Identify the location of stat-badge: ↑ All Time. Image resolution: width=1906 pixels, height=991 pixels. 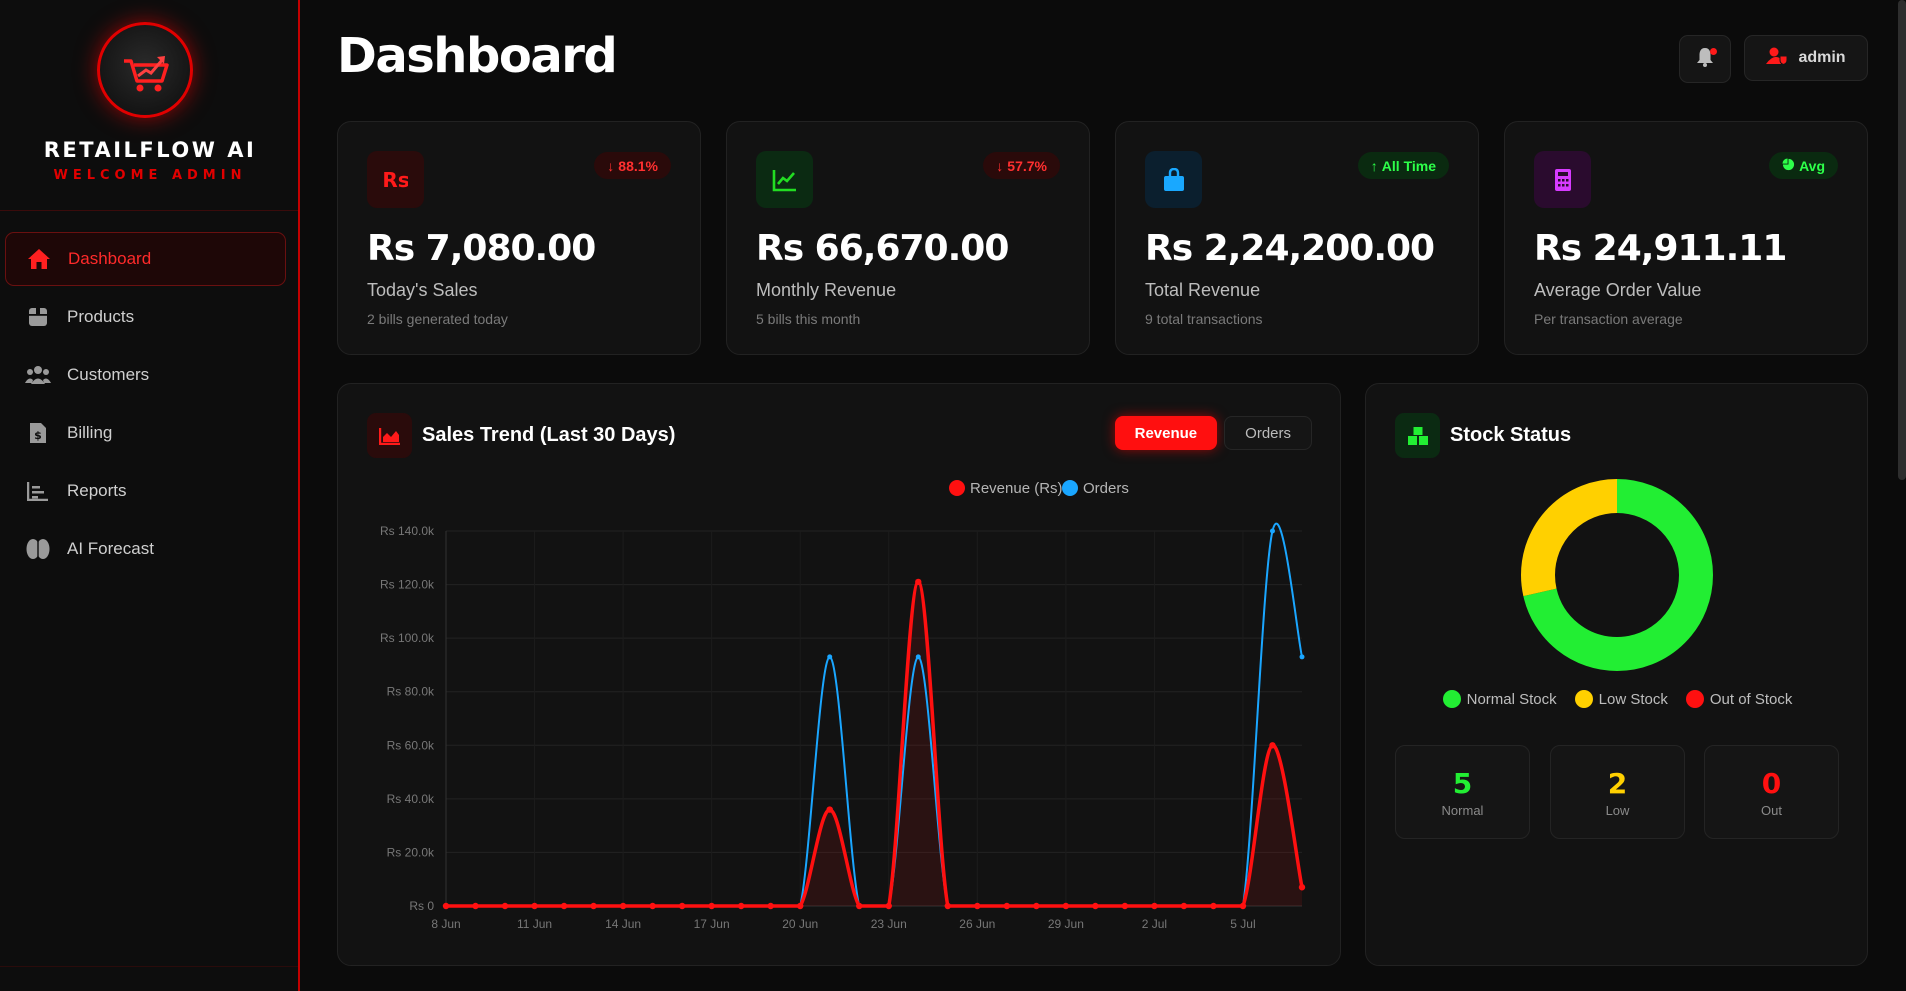
(1403, 165).